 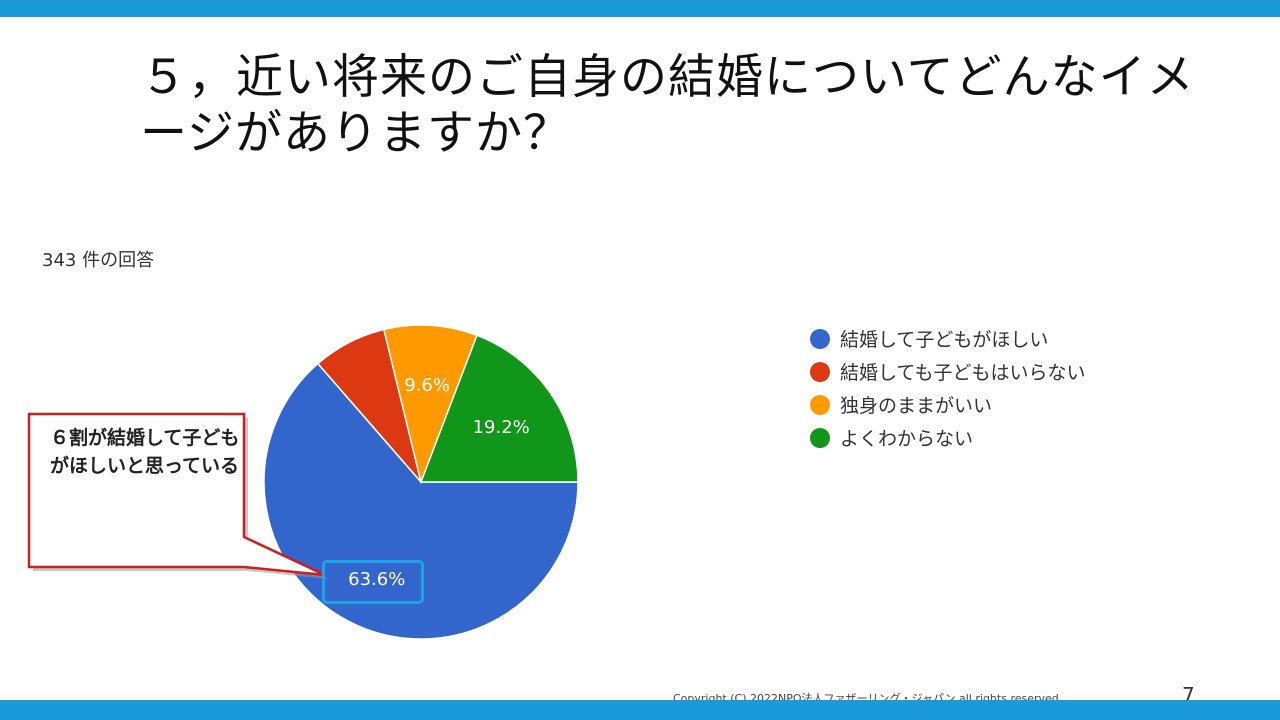 I want to click on top-accent-bar, so click(x=640, y=8).